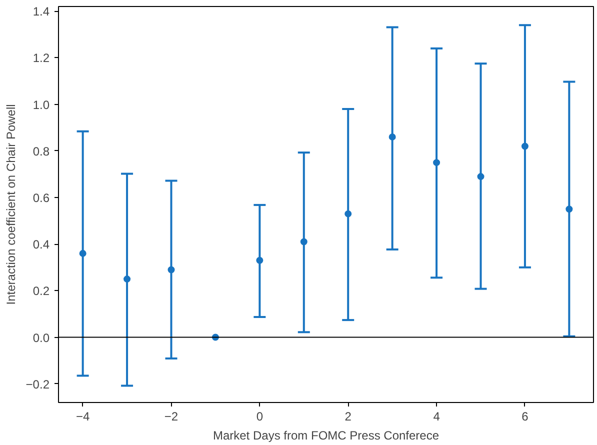 This screenshot has width=597, height=445. Describe the element at coordinates (348, 417) in the screenshot. I see `x-tick-label: 2` at that location.